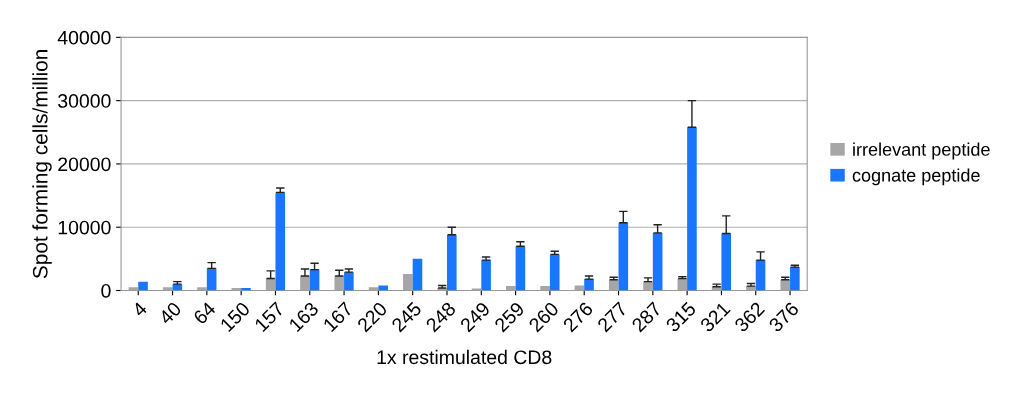  What do you see at coordinates (715, 317) in the screenshot?
I see `x-tick-label: 321` at bounding box center [715, 317].